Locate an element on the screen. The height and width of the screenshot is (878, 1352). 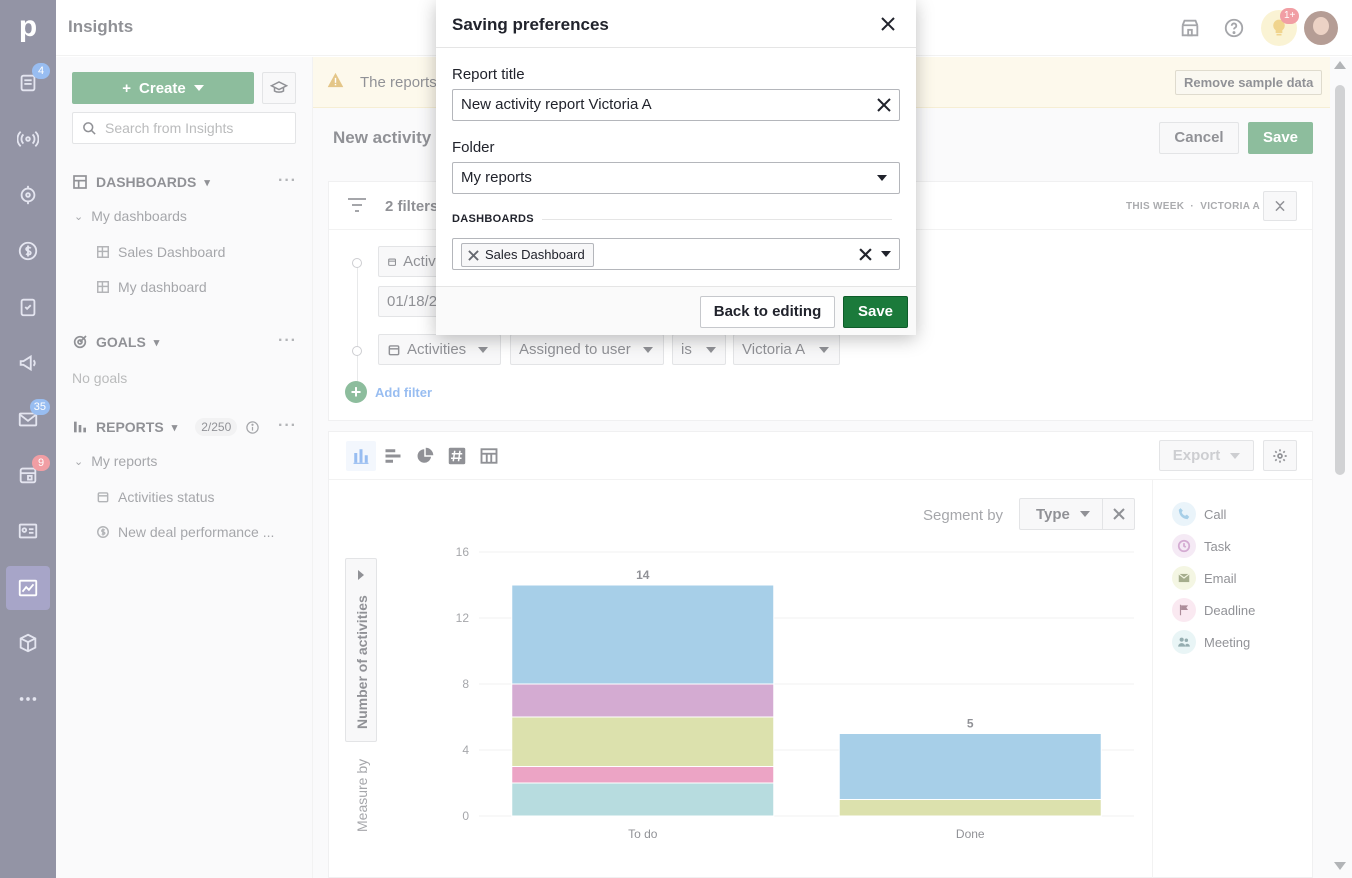
dashboards-multiselect: Sales Dashboard is located at coordinates (676, 254).